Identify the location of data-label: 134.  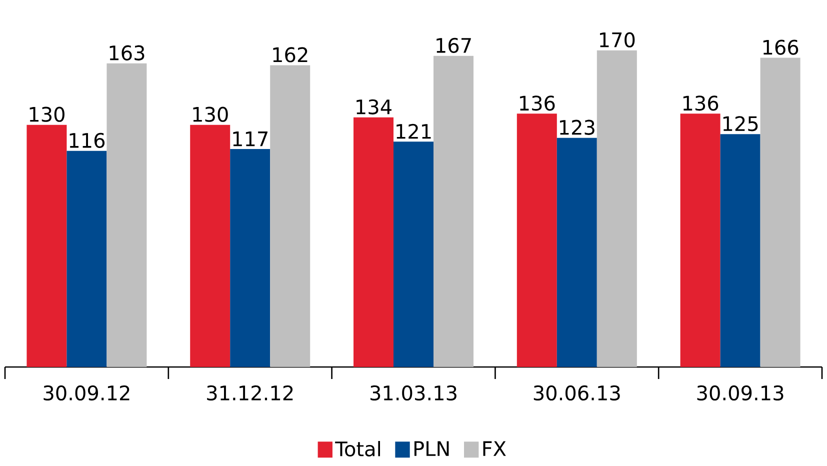
(374, 106).